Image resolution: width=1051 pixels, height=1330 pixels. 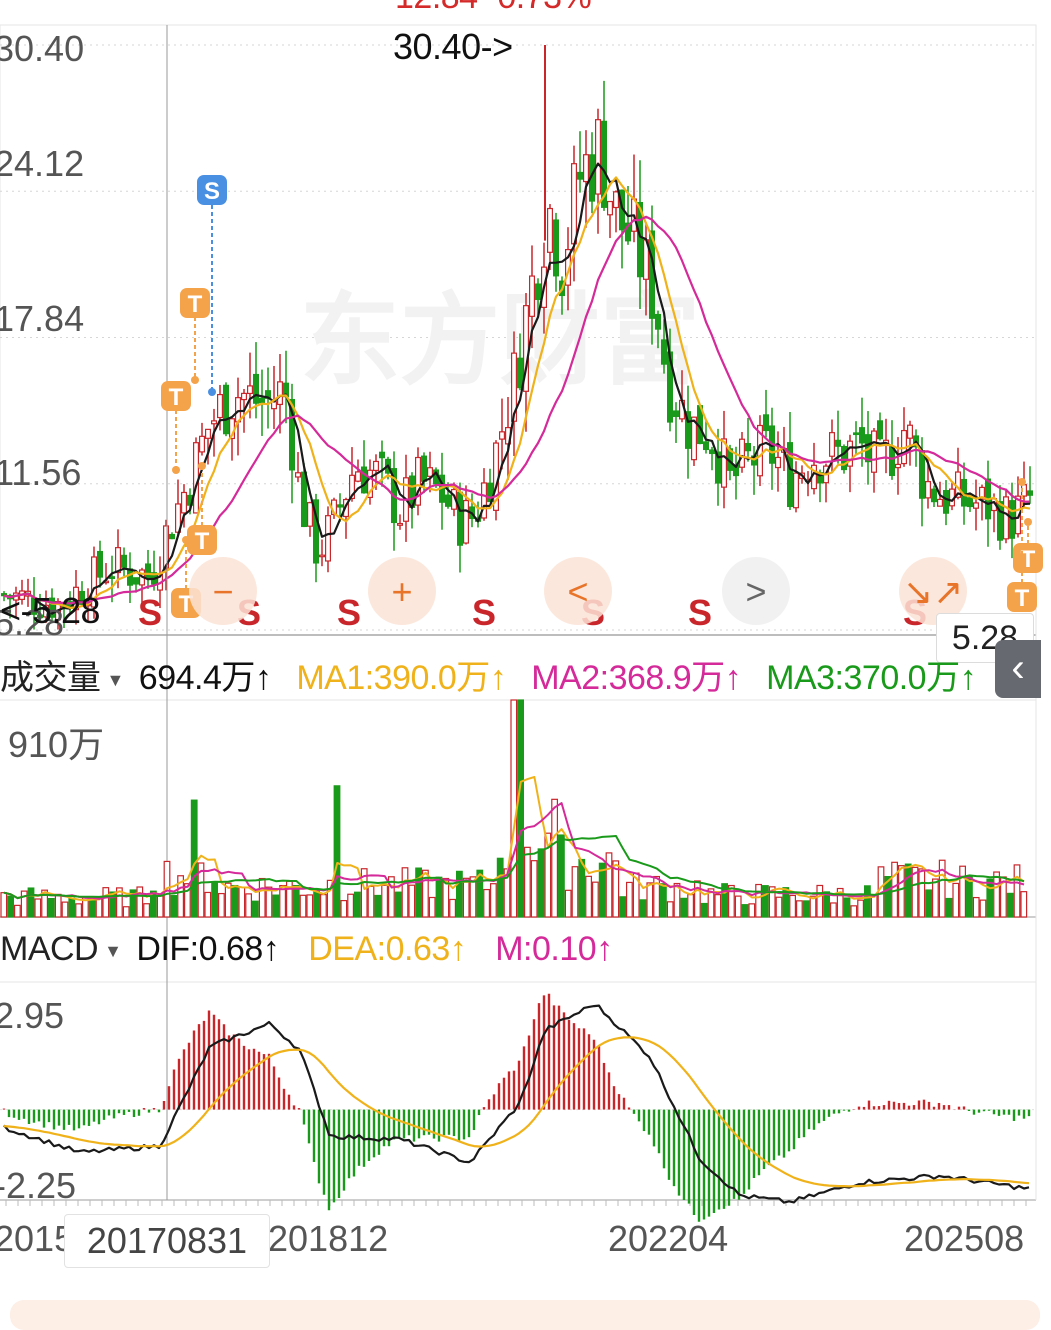 I want to click on macd-dif: DIF:0.68↑, so click(x=208, y=949).